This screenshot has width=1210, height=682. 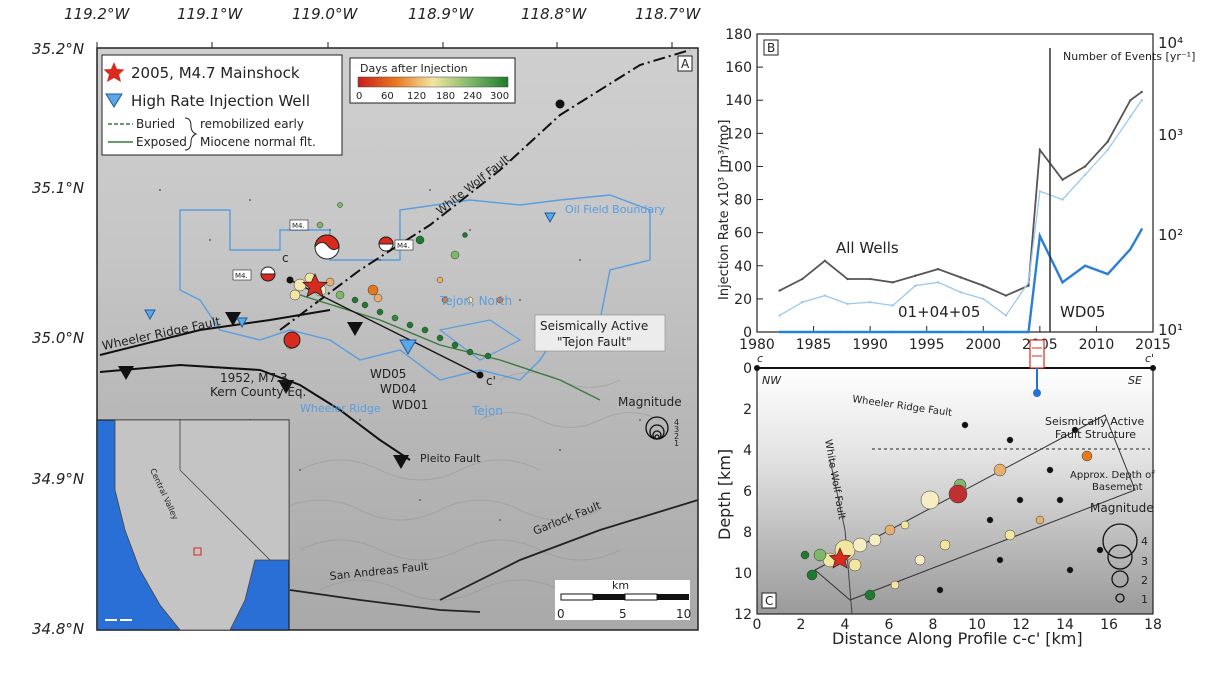 What do you see at coordinates (889, 625) in the screenshot?
I see `c-xtick-label: 6` at bounding box center [889, 625].